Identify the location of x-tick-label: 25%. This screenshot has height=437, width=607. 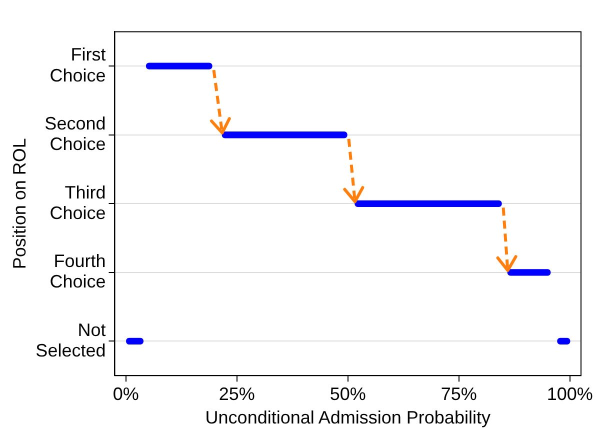
(236, 394).